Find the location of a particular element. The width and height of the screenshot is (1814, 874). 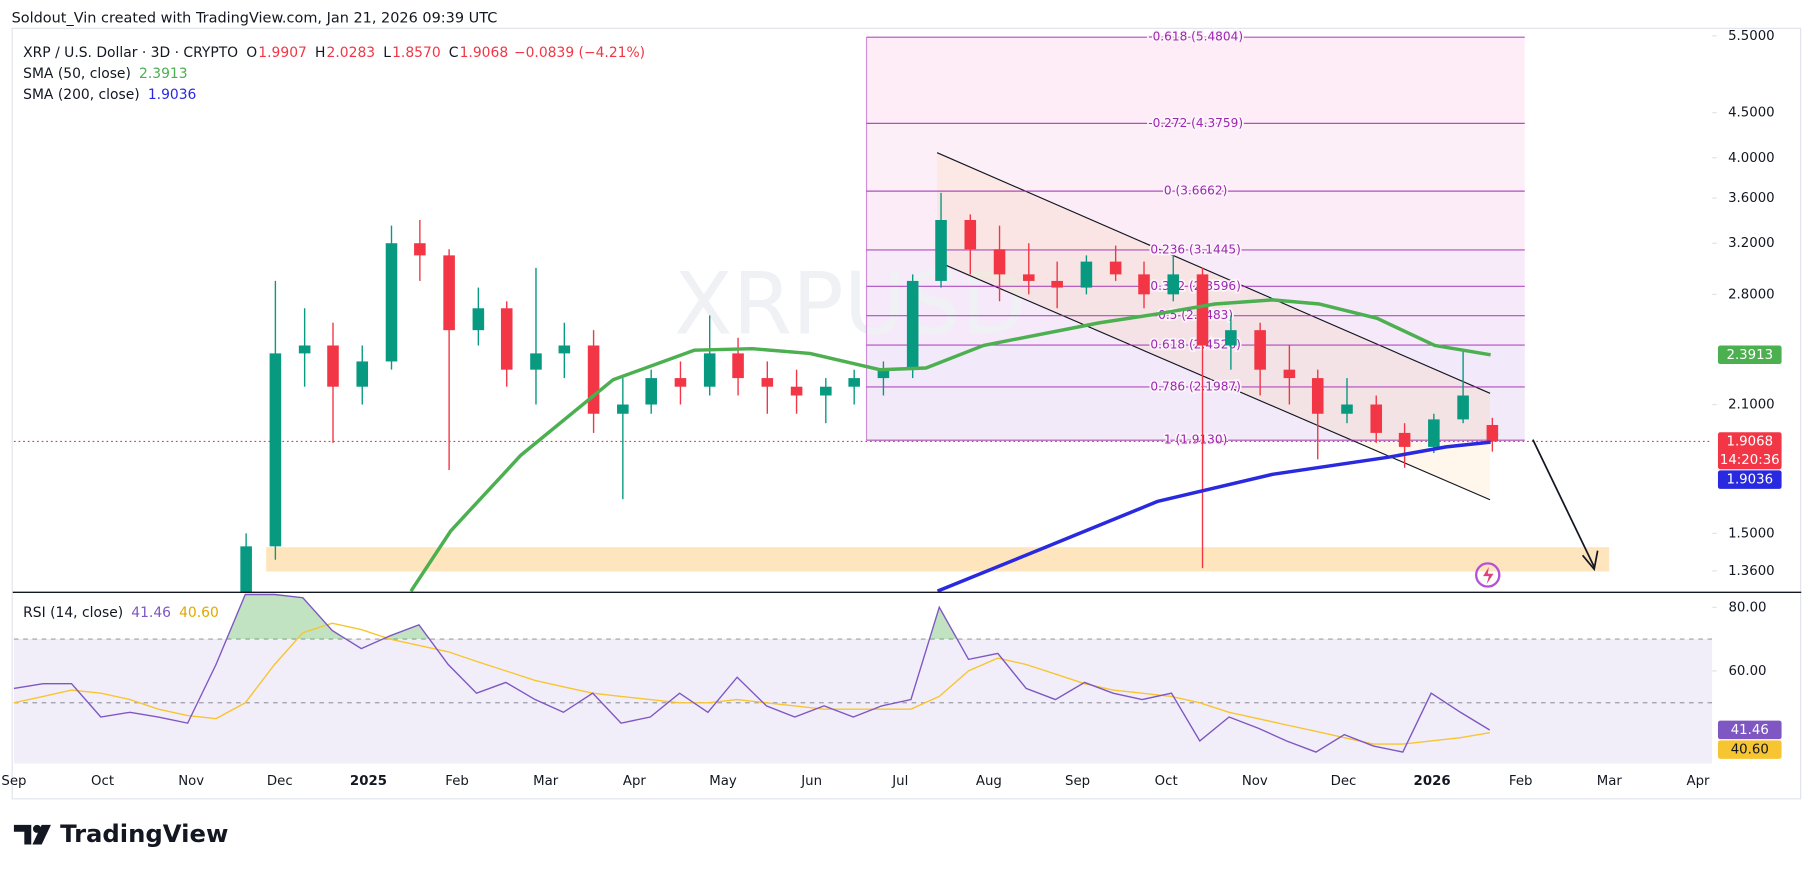

change: −0.0839 (−4.21%) is located at coordinates (579, 53).